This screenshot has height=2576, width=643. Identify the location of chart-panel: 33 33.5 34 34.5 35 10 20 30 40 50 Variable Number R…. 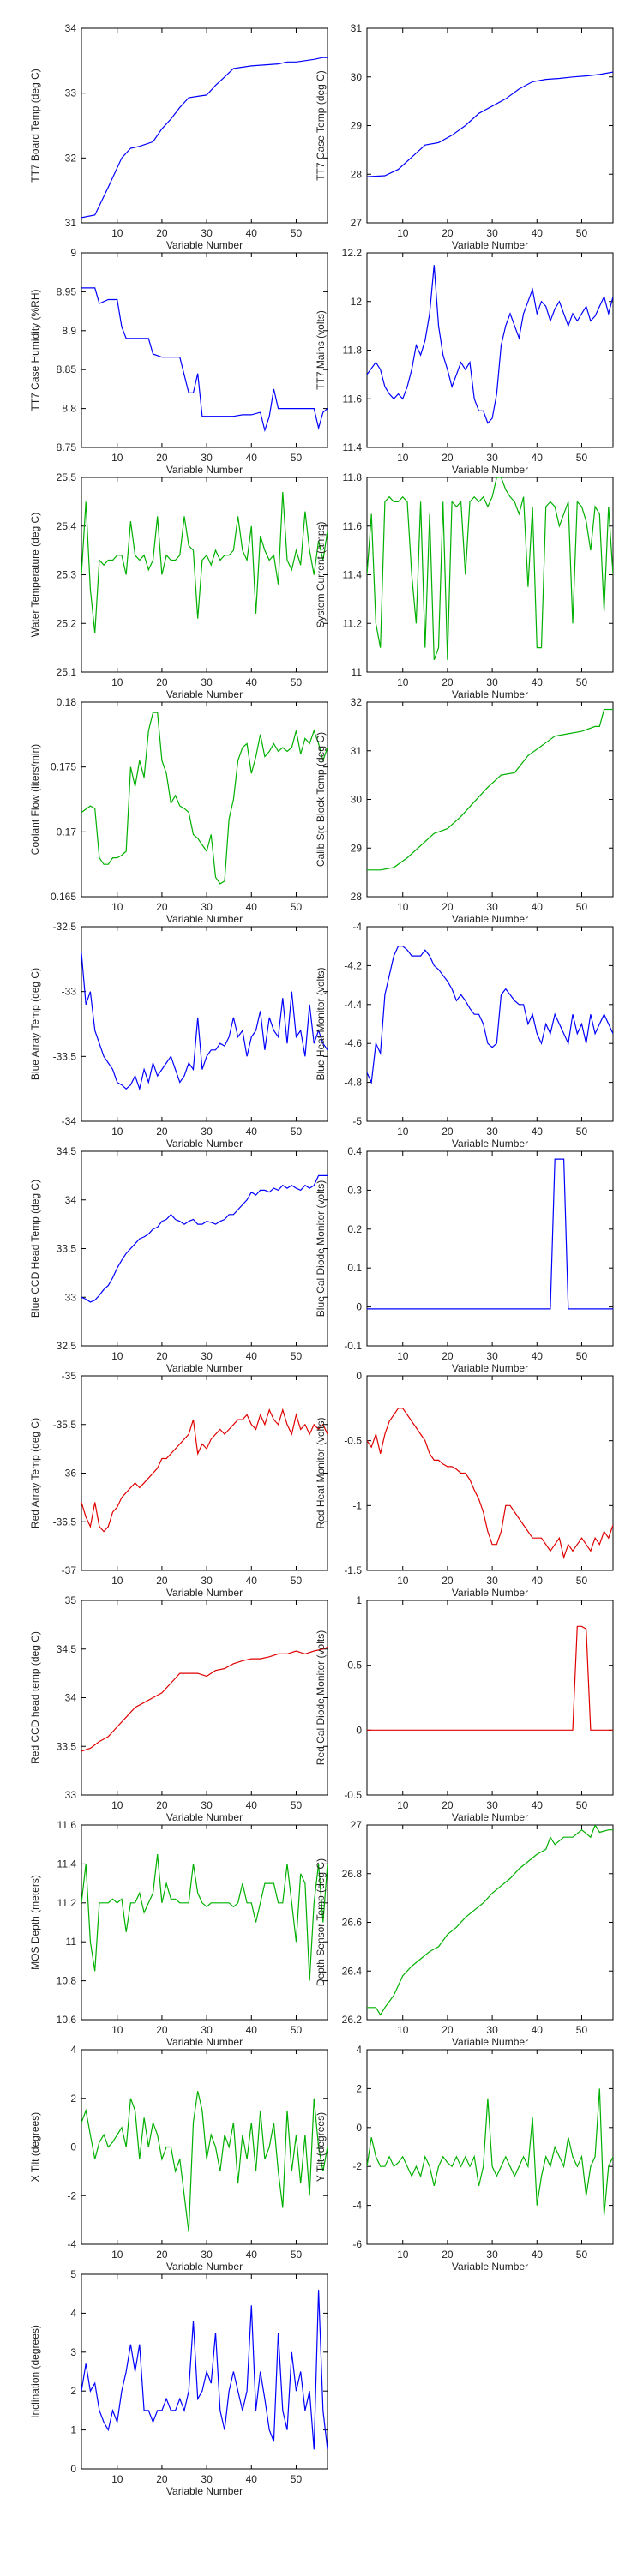
(178, 1708).